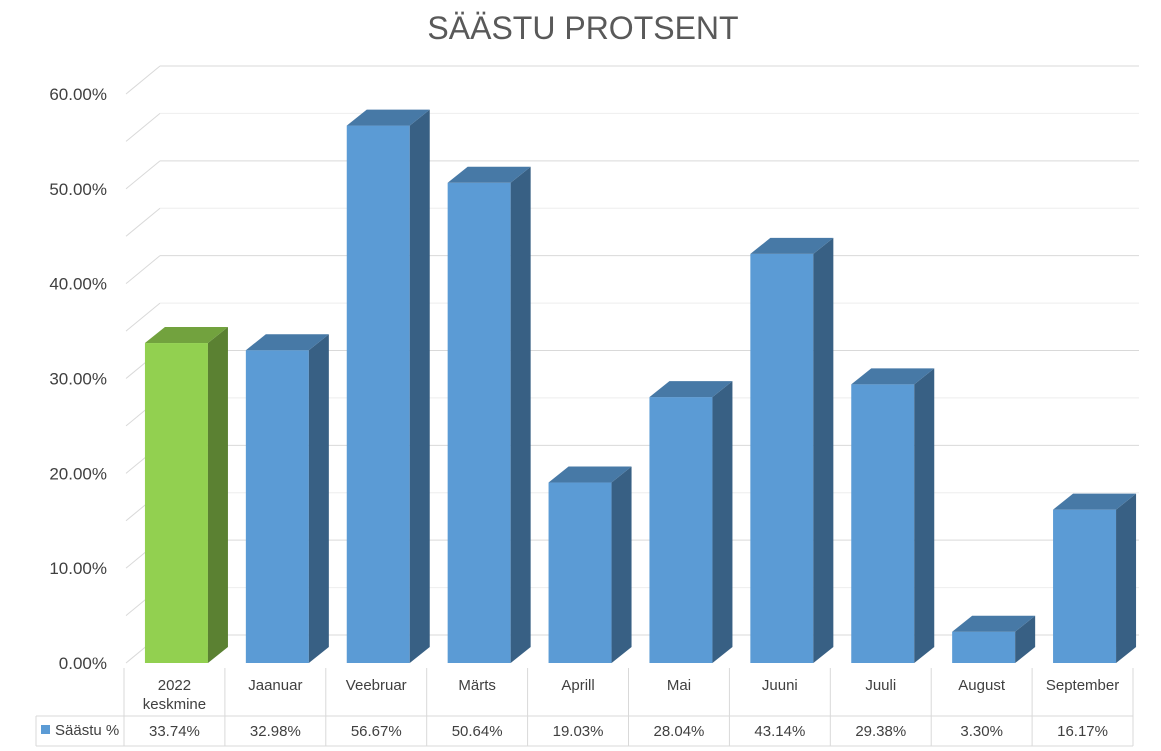  Describe the element at coordinates (275, 685) in the screenshot. I see `category-label: Jaanuar` at that location.